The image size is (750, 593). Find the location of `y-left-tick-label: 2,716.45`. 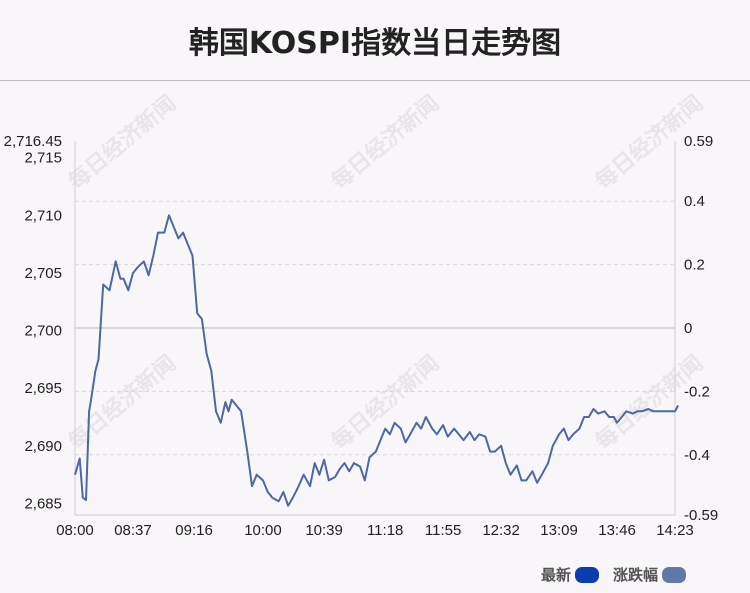

y-left-tick-label: 2,716.45 is located at coordinates (33, 141).